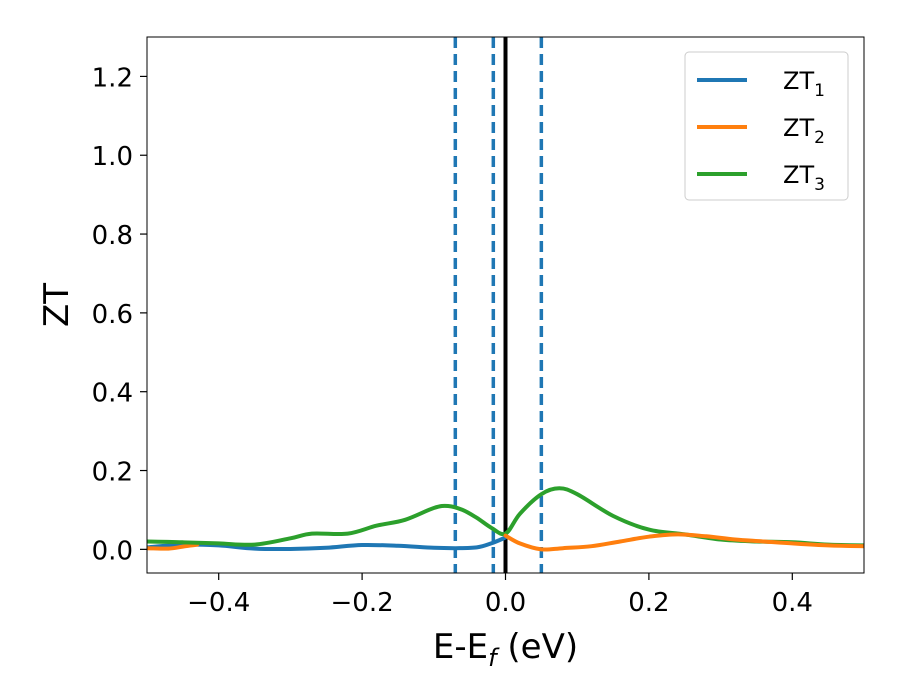 This screenshot has width=900, height=700. I want to click on x-tick-label: −0.2, so click(362, 603).